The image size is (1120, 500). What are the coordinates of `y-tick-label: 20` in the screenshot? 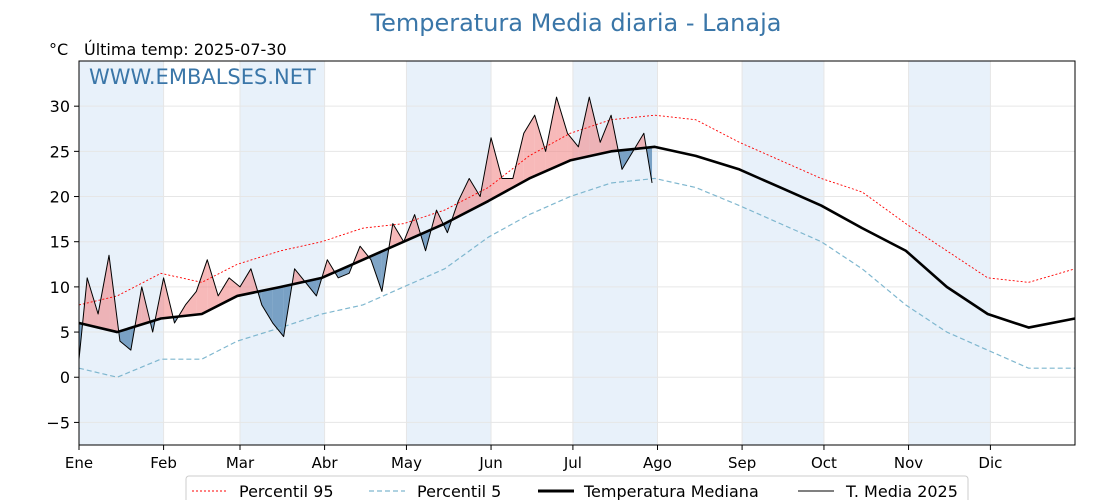 It's located at (60, 197).